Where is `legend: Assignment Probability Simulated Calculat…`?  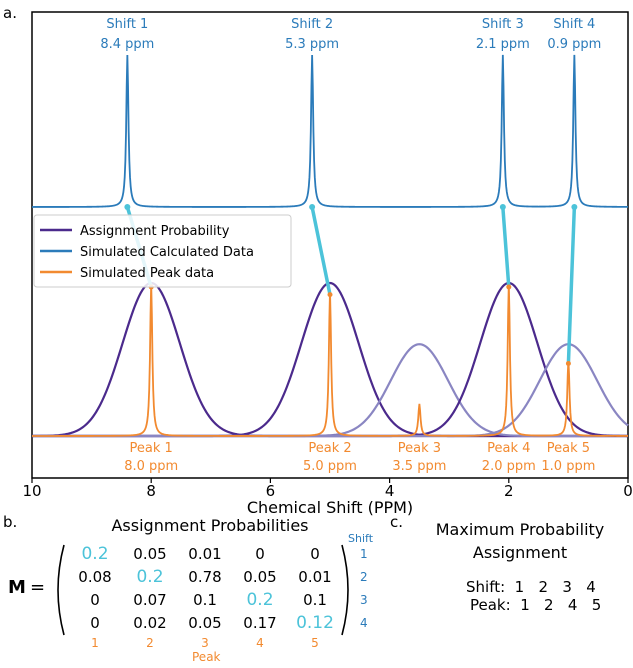
legend: Assignment Probability Simulated Calculat… is located at coordinates (162, 251).